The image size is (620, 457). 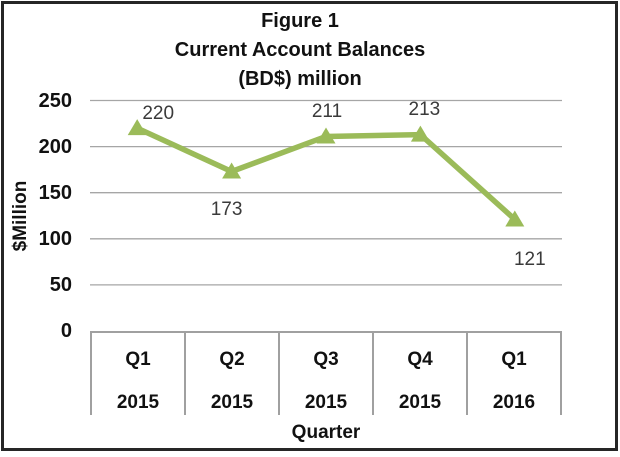 I want to click on x-category-cell: Q1 2016, so click(x=514, y=374).